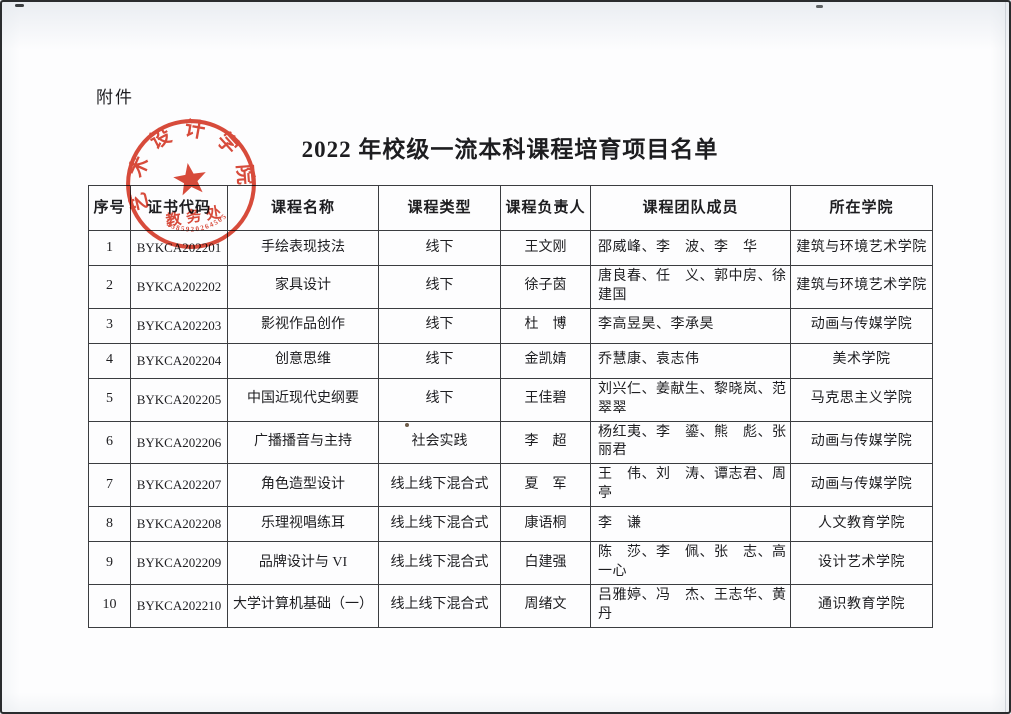  What do you see at coordinates (179, 485) in the screenshot?
I see `cell-code: BYKCA202207` at bounding box center [179, 485].